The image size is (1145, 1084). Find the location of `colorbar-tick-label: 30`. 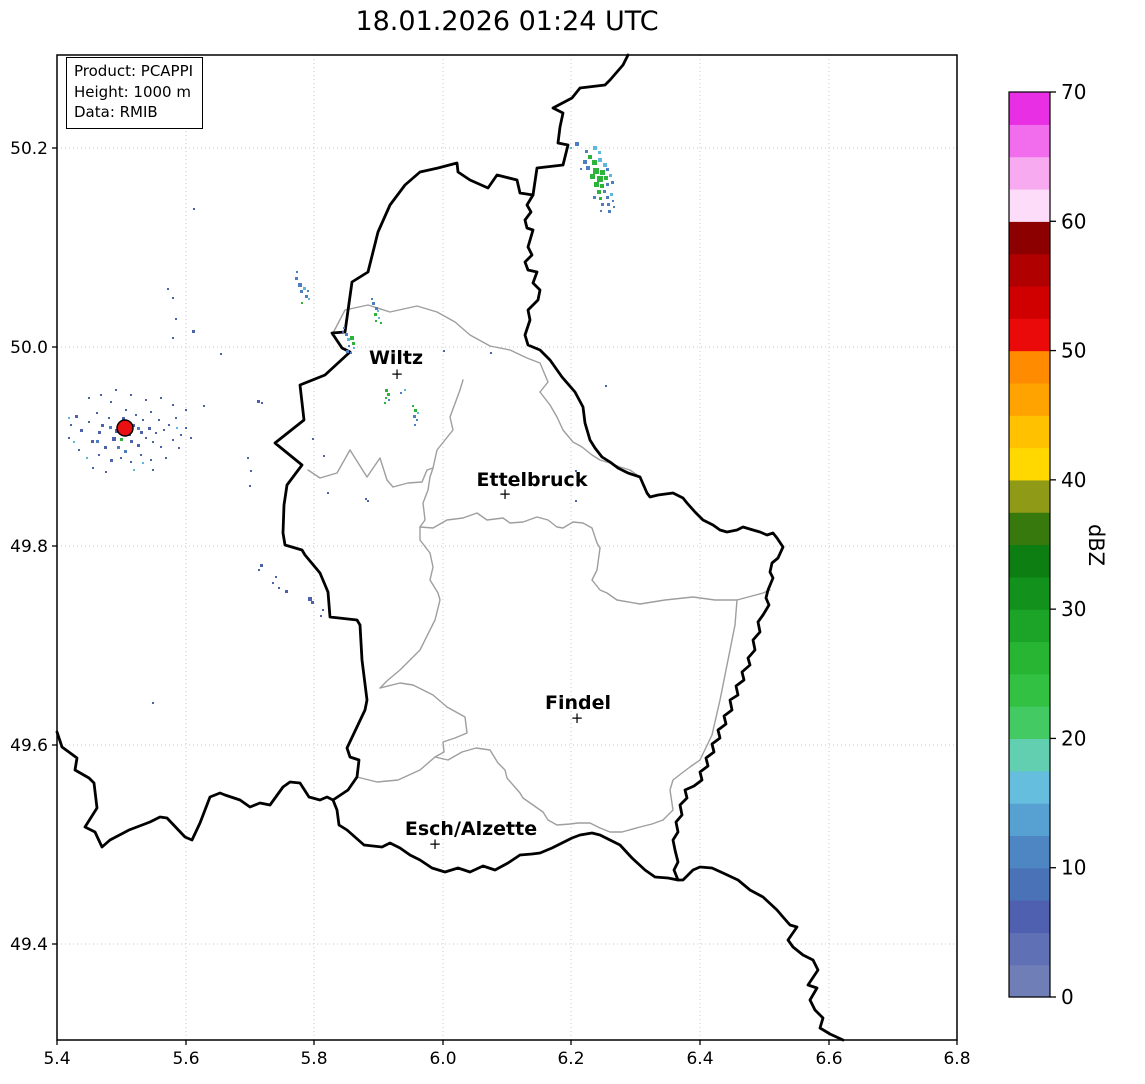

colorbar-tick-label: 30 is located at coordinates (1073, 609).